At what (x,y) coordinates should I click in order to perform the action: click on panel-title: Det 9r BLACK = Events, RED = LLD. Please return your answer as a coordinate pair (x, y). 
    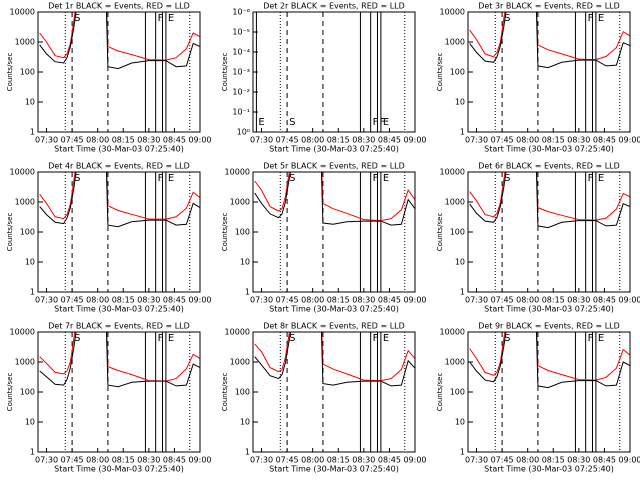
    Looking at the image, I should click on (549, 326).